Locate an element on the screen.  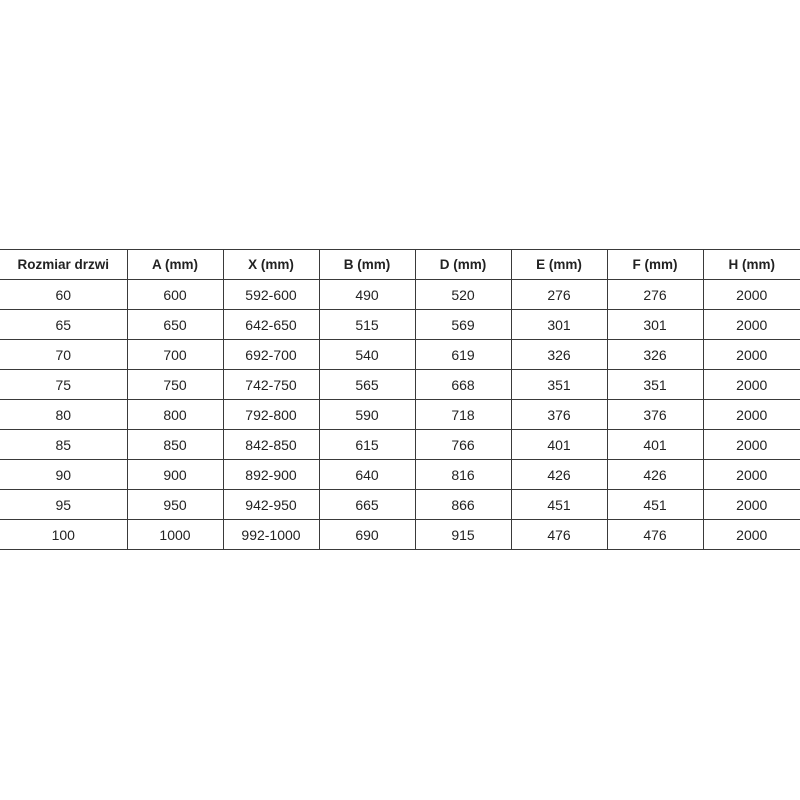
table-cell: 590 is located at coordinates (367, 414).